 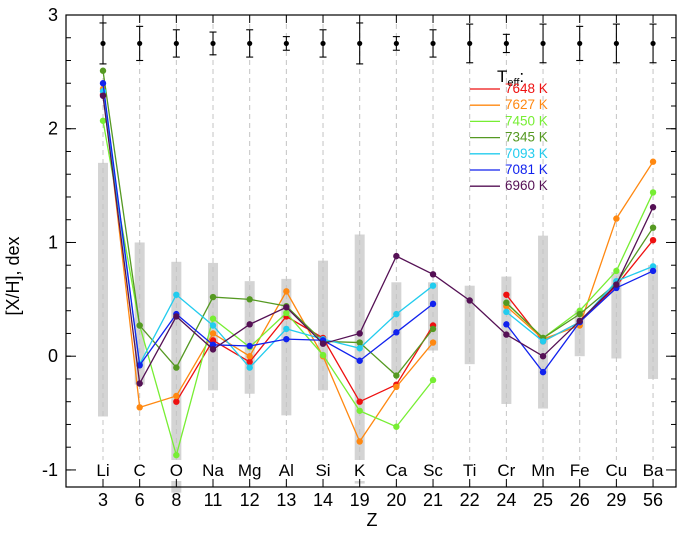 I want to click on legend-title-main: T, so click(x=502, y=76).